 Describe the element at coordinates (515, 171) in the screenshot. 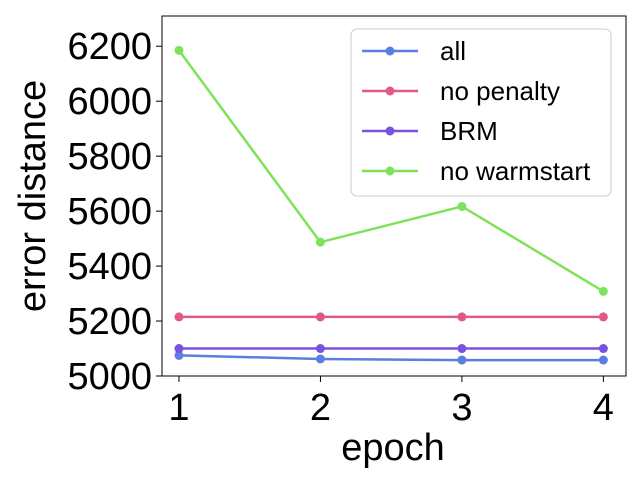

I see `legend-label: no warmstart` at that location.